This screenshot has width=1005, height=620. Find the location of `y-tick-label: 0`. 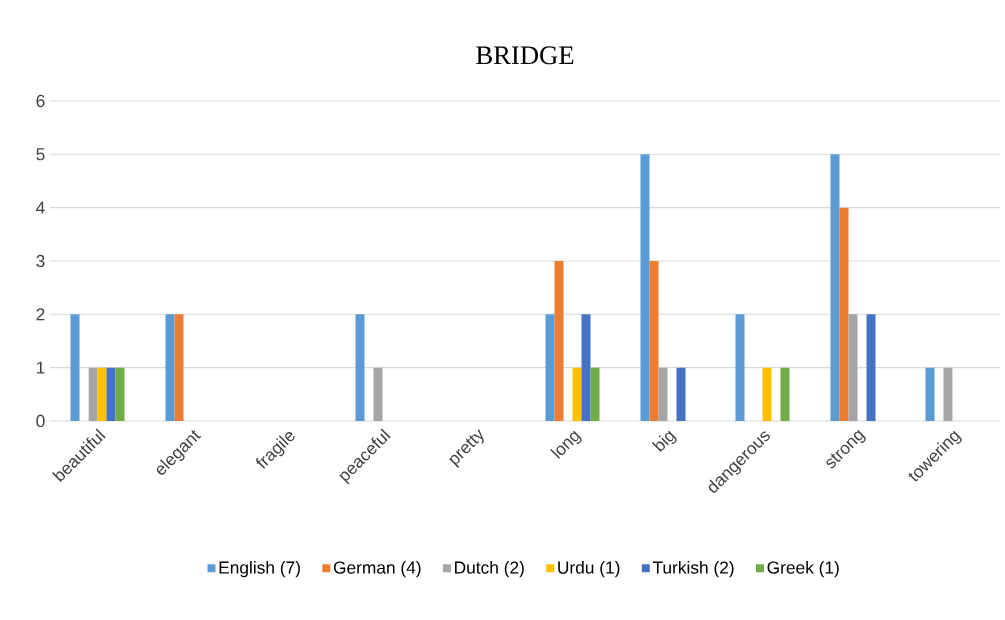

y-tick-label: 0 is located at coordinates (40, 421).